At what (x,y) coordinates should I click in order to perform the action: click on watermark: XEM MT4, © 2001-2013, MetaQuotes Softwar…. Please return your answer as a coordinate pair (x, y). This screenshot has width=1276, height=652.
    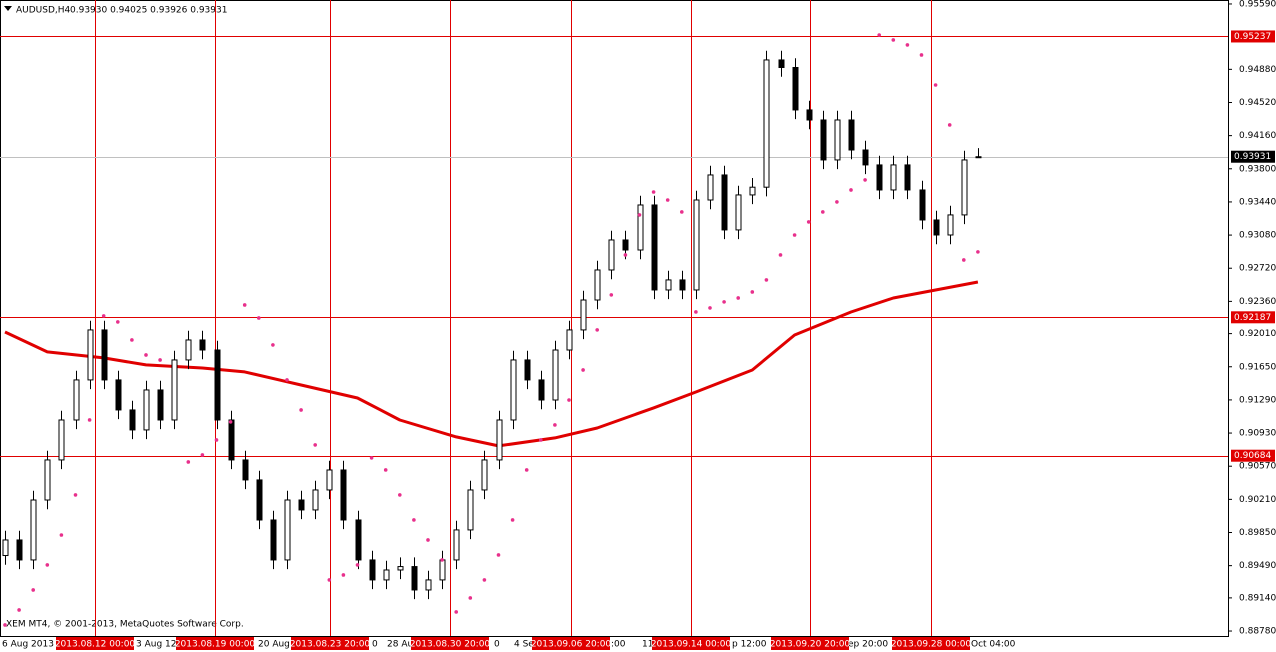
    Looking at the image, I should click on (125, 625).